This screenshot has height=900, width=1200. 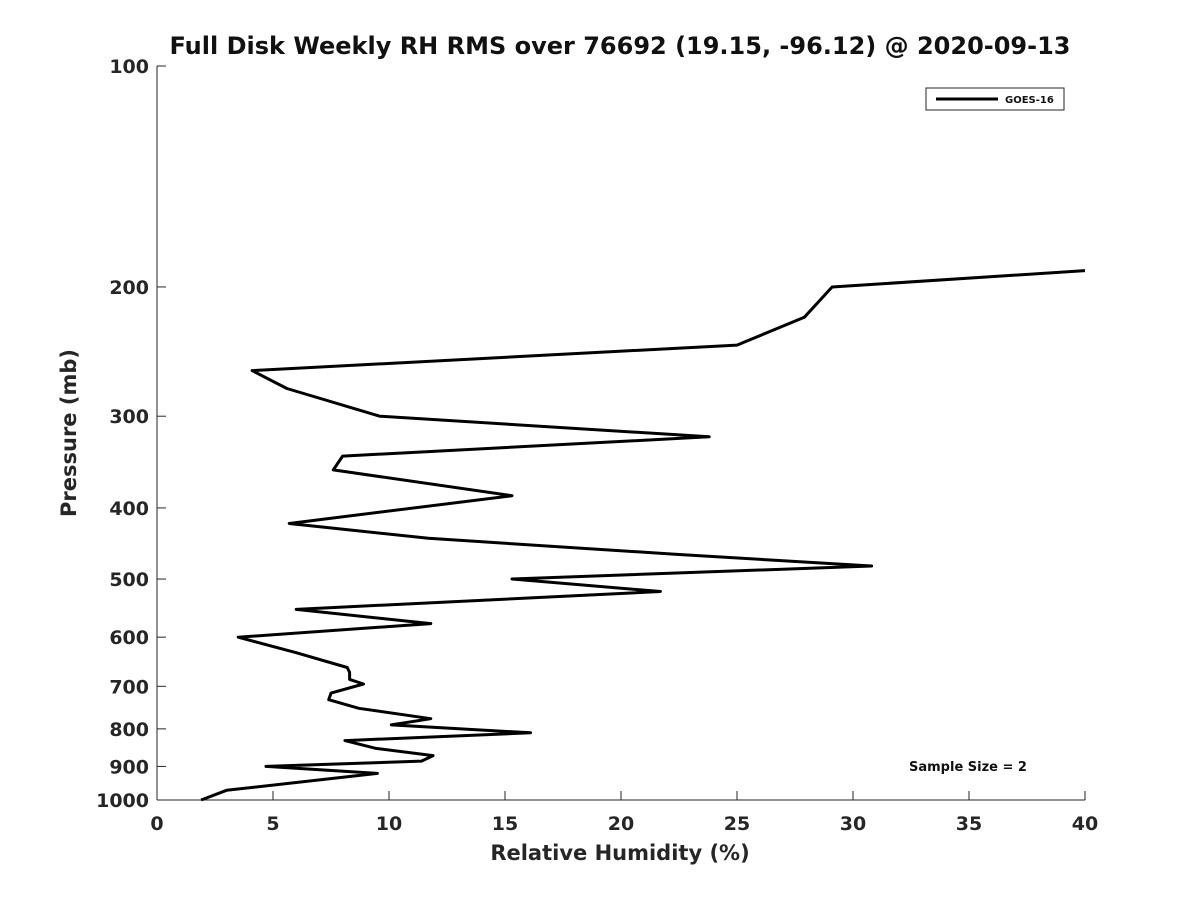 What do you see at coordinates (621, 824) in the screenshot?
I see `x-tick-label: 20` at bounding box center [621, 824].